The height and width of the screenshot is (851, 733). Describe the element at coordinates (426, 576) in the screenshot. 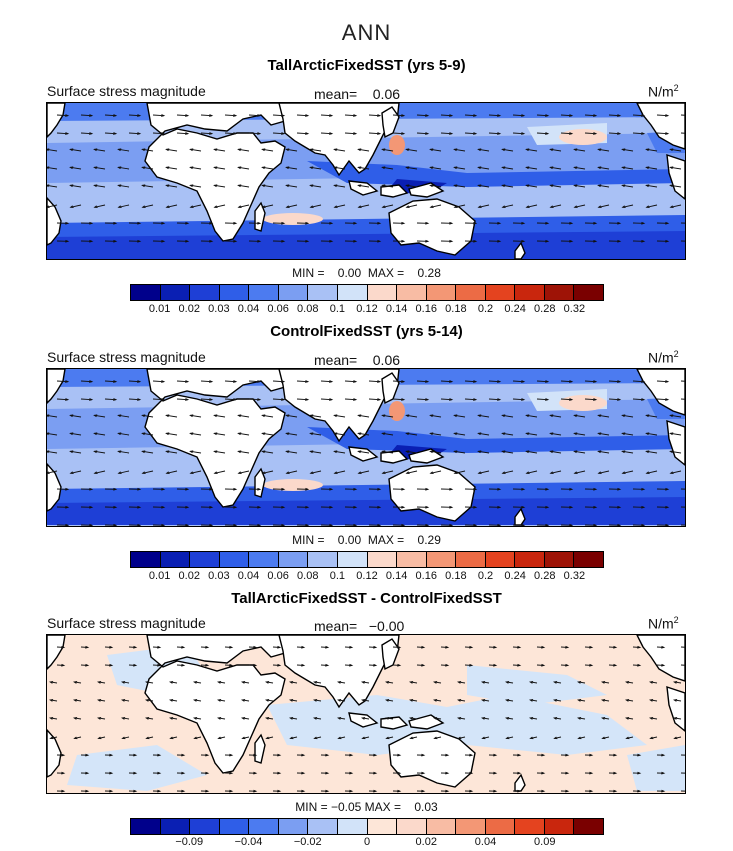

I see `colorbar-tick-label: 0.16` at that location.